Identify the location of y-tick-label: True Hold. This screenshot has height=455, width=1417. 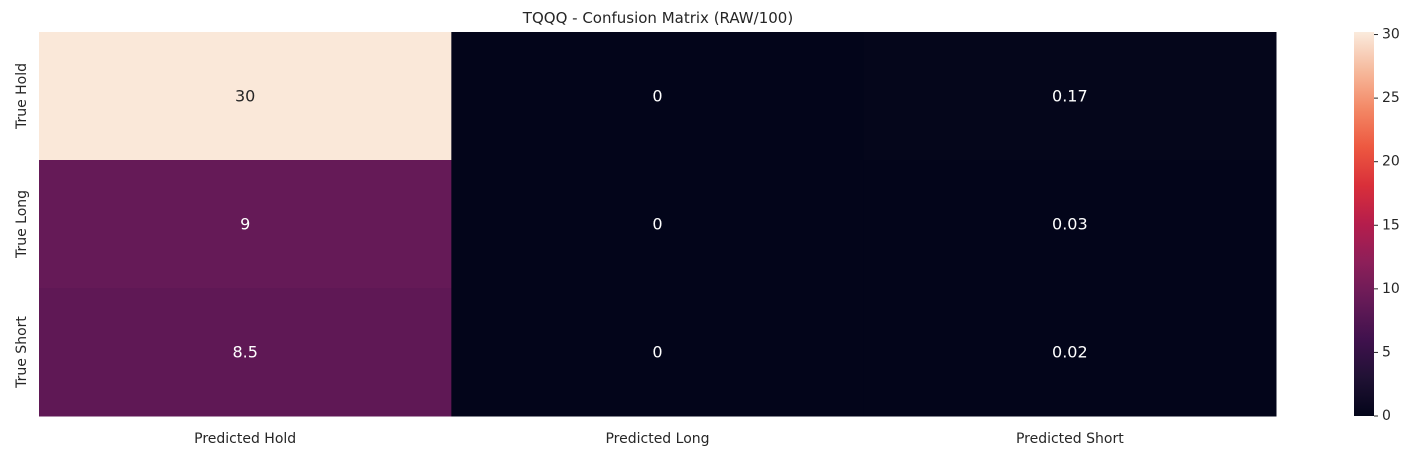
(22, 96).